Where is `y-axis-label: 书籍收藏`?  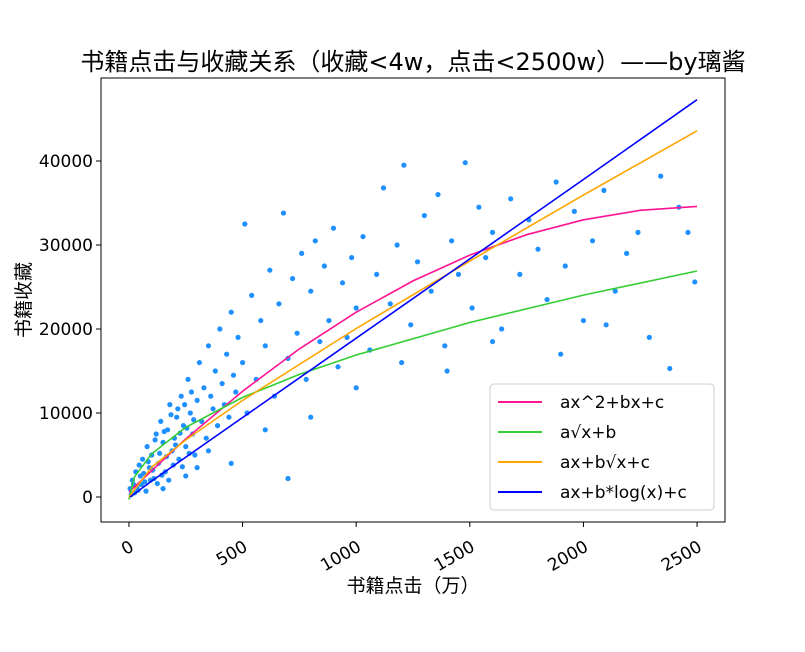 y-axis-label: 书籍收藏 is located at coordinates (24, 300).